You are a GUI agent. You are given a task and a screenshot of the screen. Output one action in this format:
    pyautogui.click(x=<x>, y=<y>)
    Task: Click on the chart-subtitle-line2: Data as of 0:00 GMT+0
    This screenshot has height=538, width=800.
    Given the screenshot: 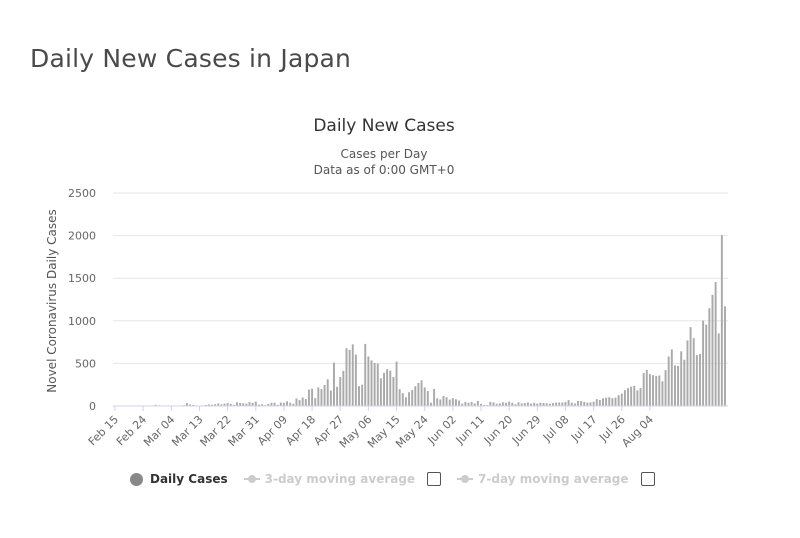 What is the action you would take?
    pyautogui.click(x=384, y=170)
    